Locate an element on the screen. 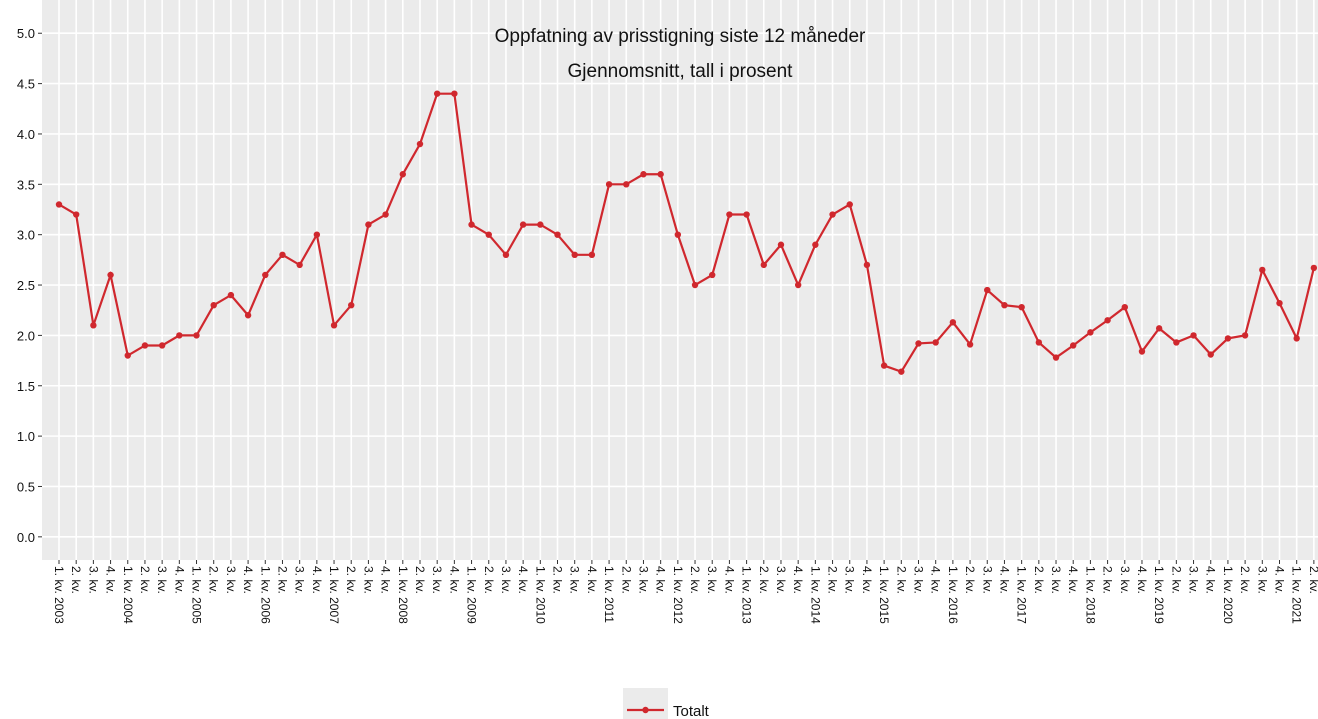 Image resolution: width=1318 pixels, height=719 pixels. y-tick-label: 4.0 is located at coordinates (26, 134).